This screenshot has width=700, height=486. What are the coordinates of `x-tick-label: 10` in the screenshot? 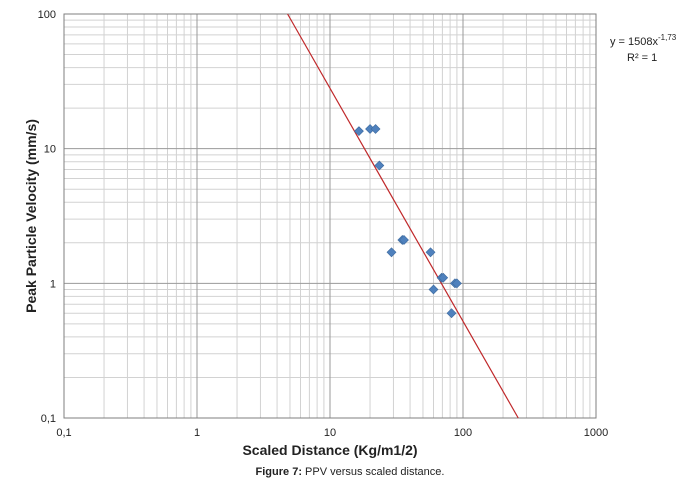 It's located at (330, 433).